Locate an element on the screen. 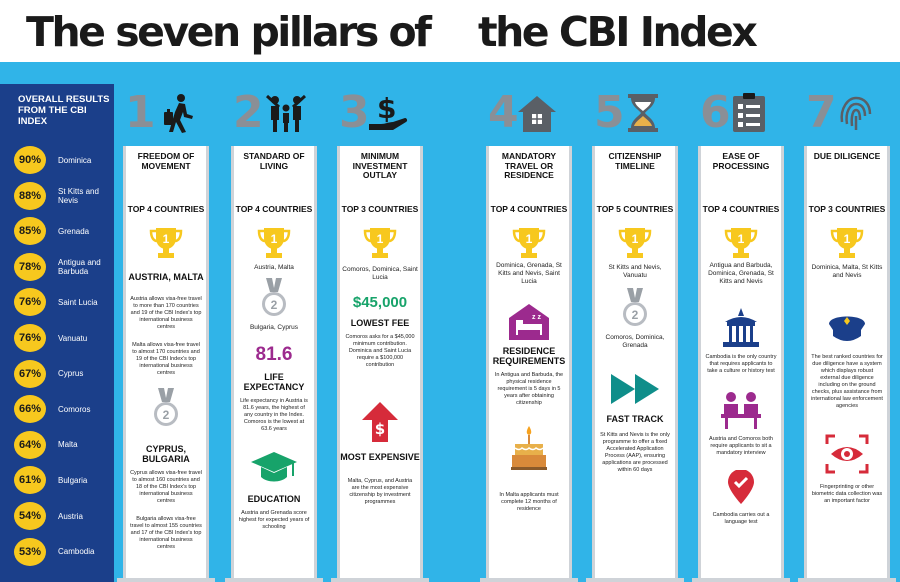 The width and height of the screenshot is (900, 582). pillar-header: 7 is located at coordinates (847, 119).